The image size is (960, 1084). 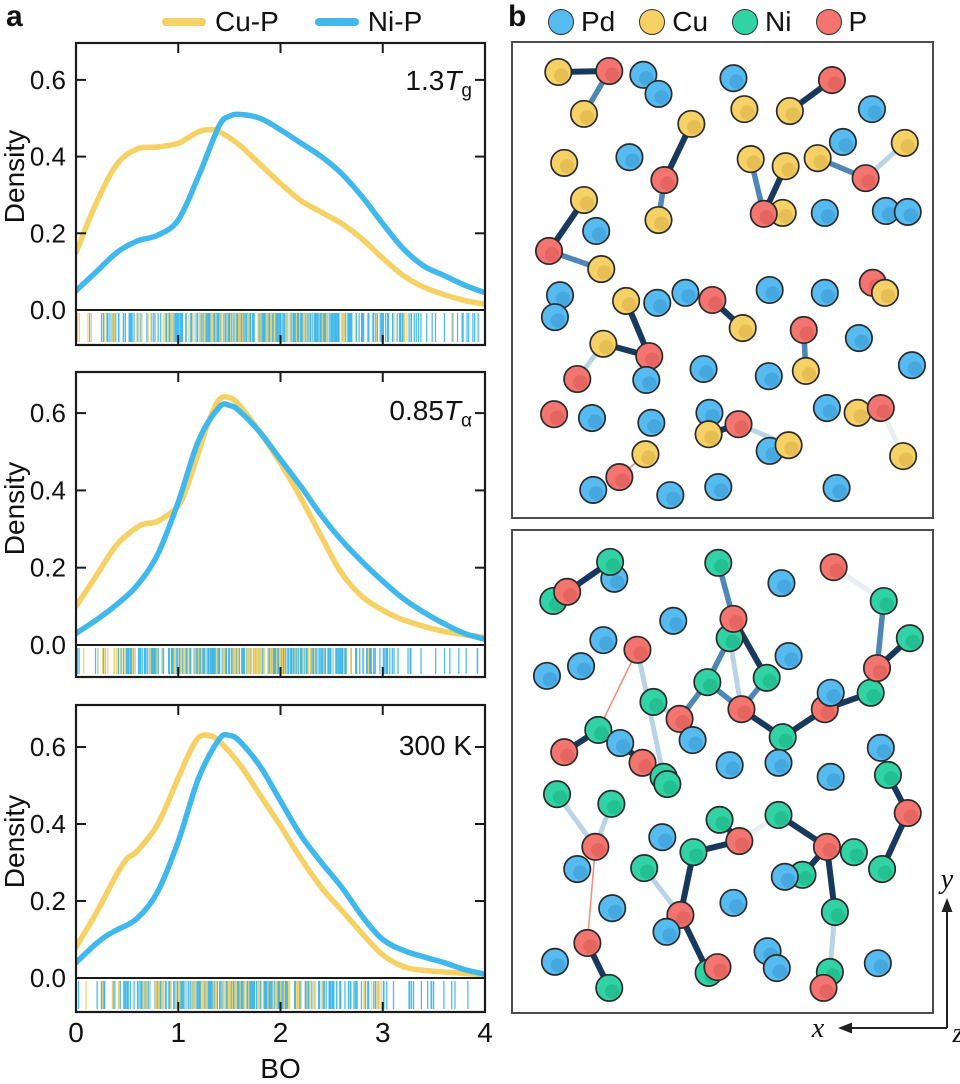 I want to click on plot-frame, so click(x=280, y=194).